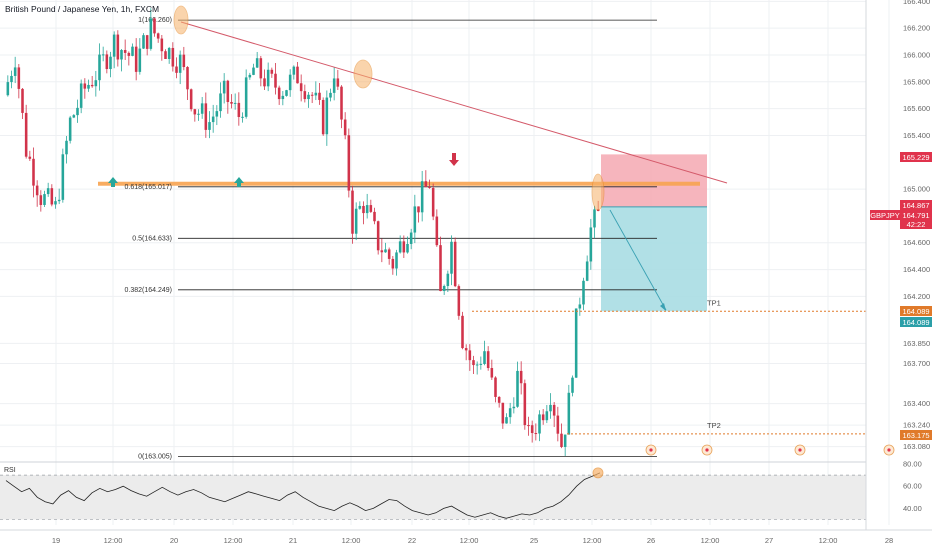 The width and height of the screenshot is (932, 550). I want to click on price-tick-label: 164.400, so click(916, 269).